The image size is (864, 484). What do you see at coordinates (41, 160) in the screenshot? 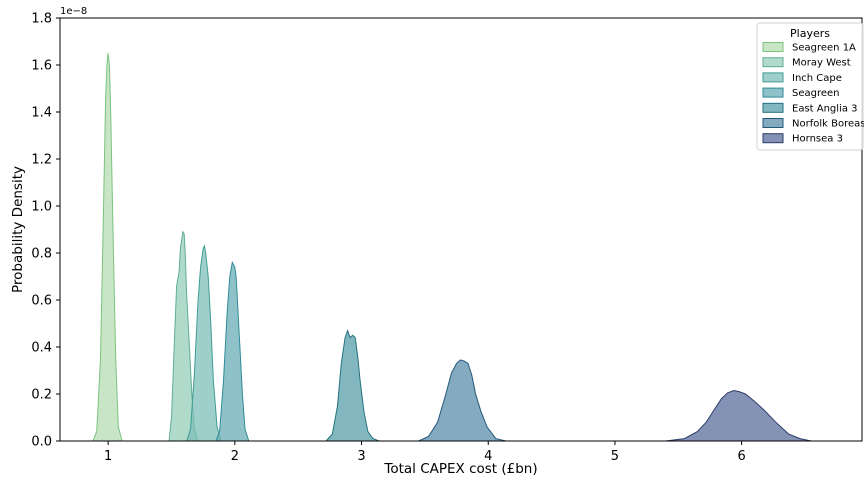
I see `y-tick-label: 1.2` at bounding box center [41, 160].